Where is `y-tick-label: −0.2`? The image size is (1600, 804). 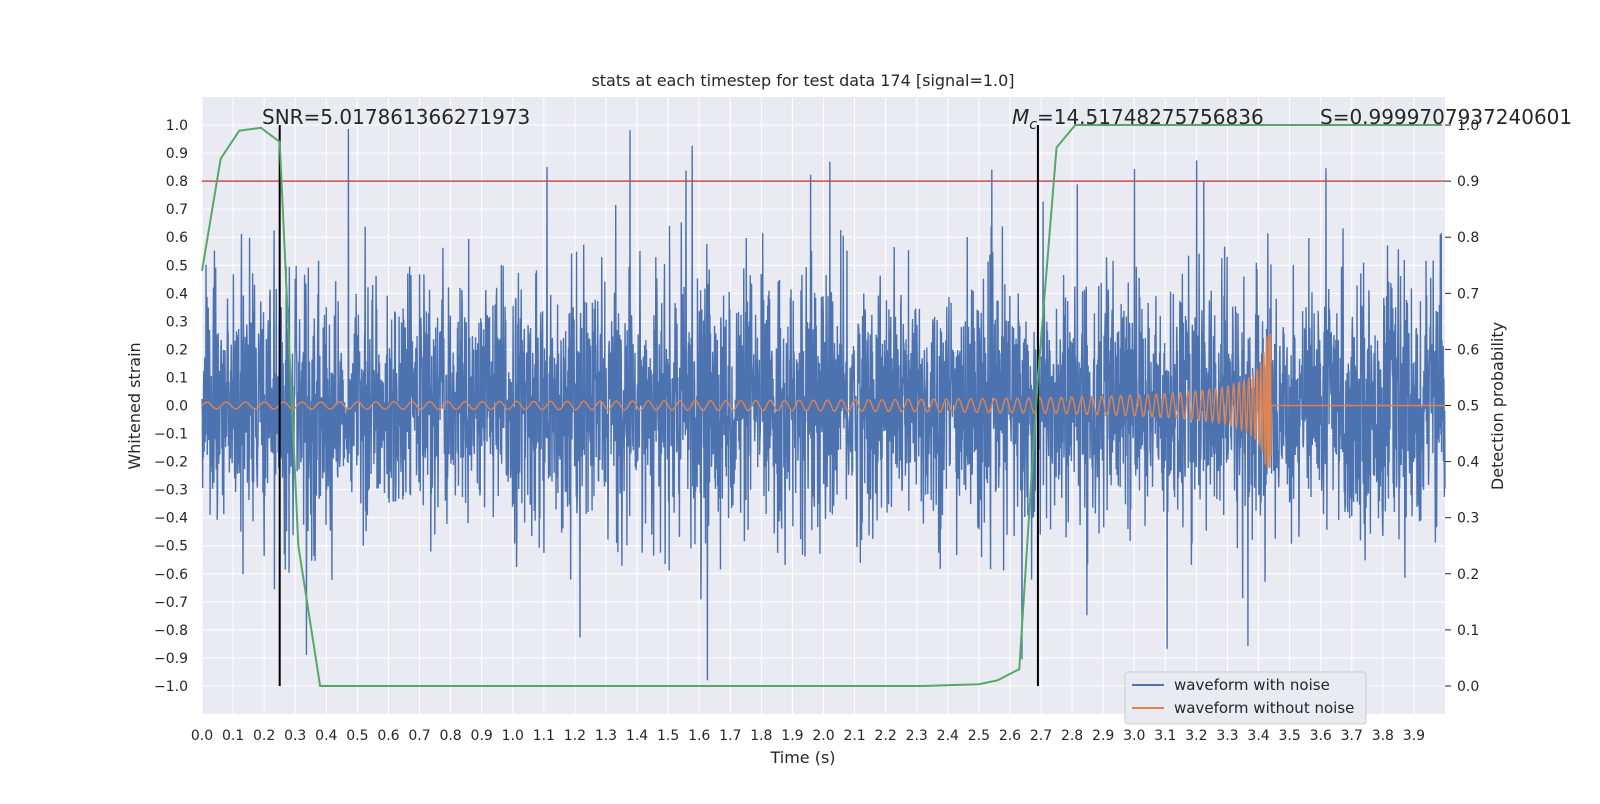
y-tick-label: −0.2 is located at coordinates (171, 463).